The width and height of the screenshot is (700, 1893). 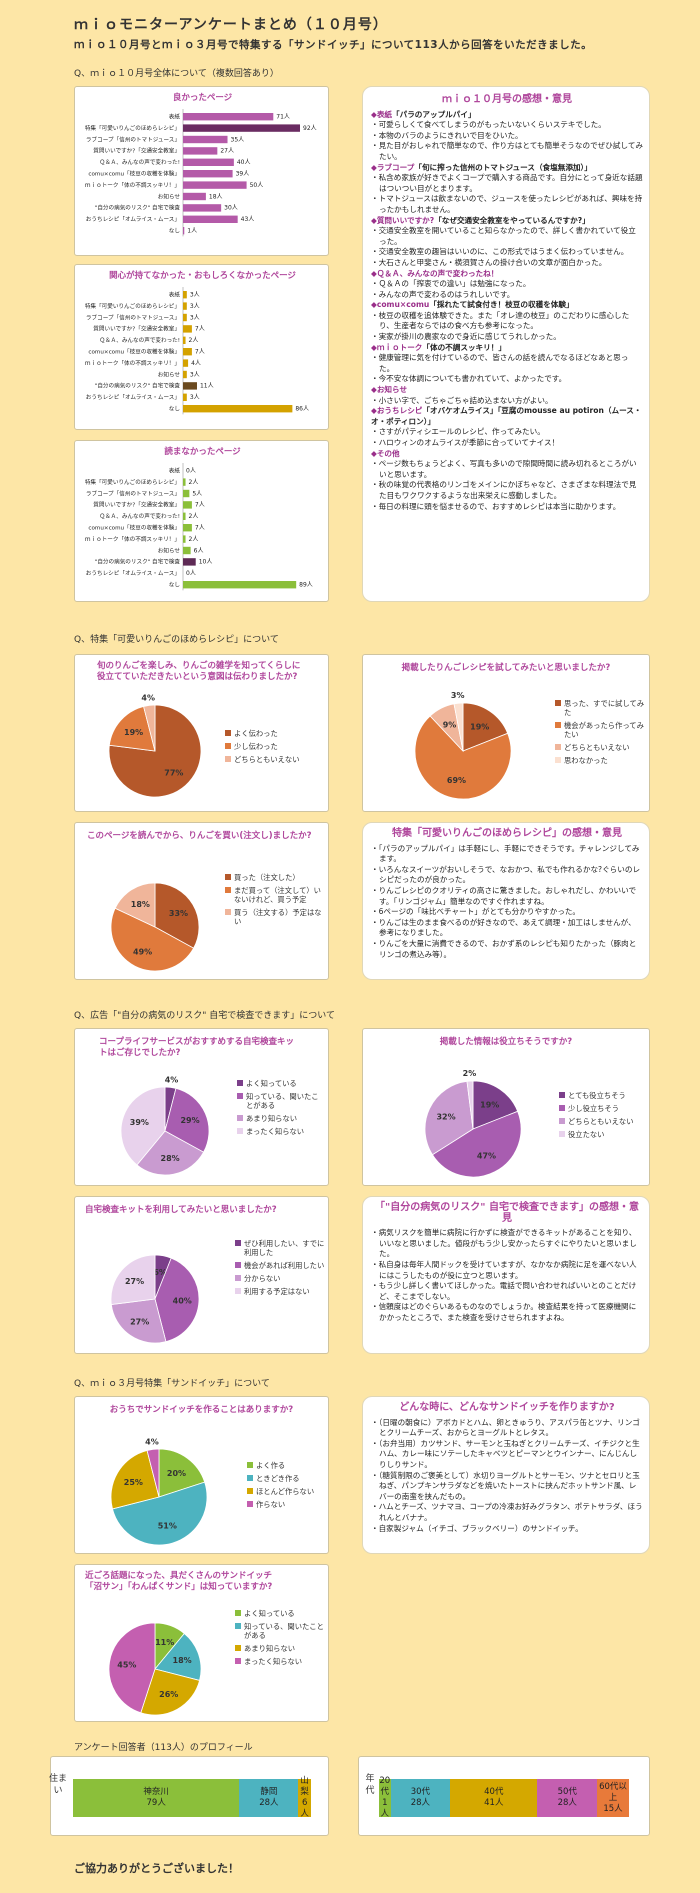 What do you see at coordinates (282, 1101) in the screenshot?
I see `legend-label: 知っている、聞いたことがある` at bounding box center [282, 1101].